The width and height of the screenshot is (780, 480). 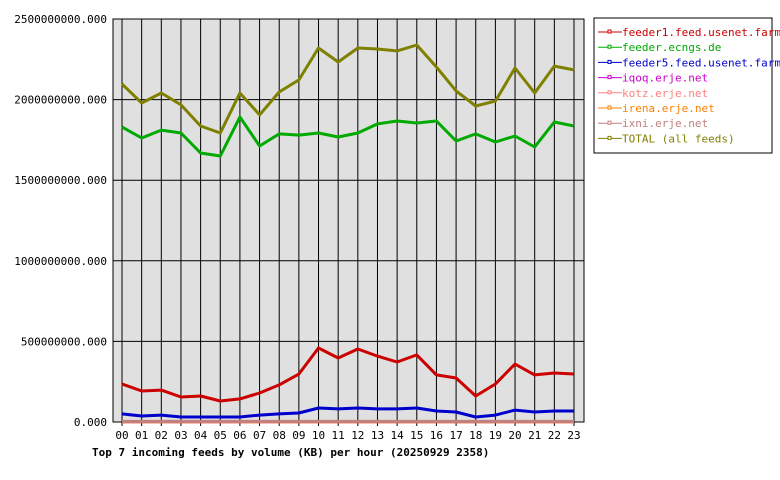 I want to click on x-tick-label: 00, so click(x=121, y=435).